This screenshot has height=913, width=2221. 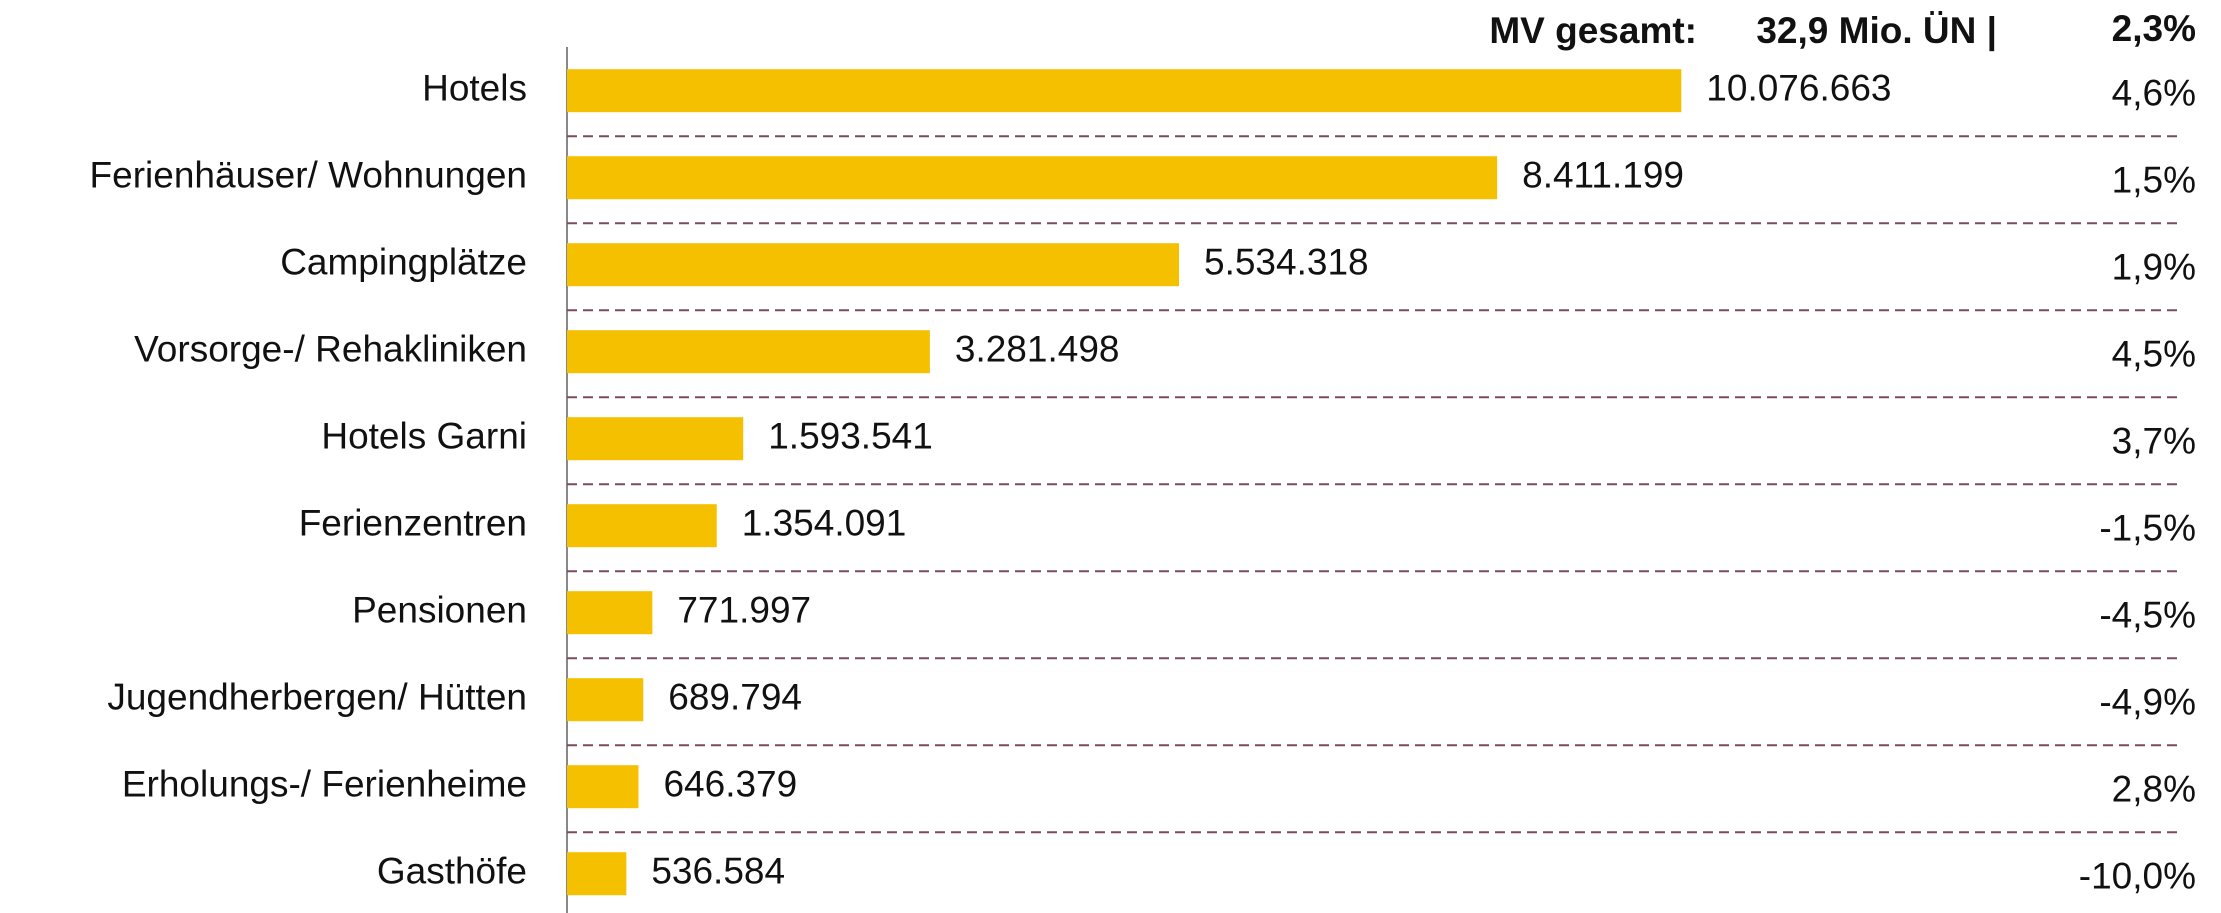 What do you see at coordinates (330, 348) in the screenshot?
I see `category-label: Vorsorge-/ Rehakliniken` at bounding box center [330, 348].